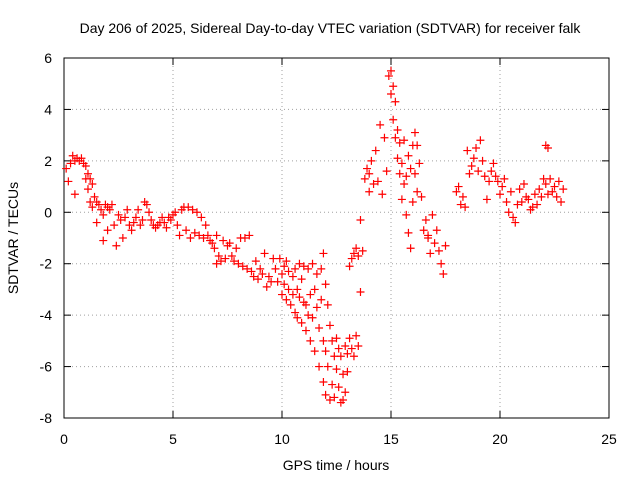 The height and width of the screenshot is (480, 640). What do you see at coordinates (48, 161) in the screenshot?
I see `y-tick-label: 2` at bounding box center [48, 161].